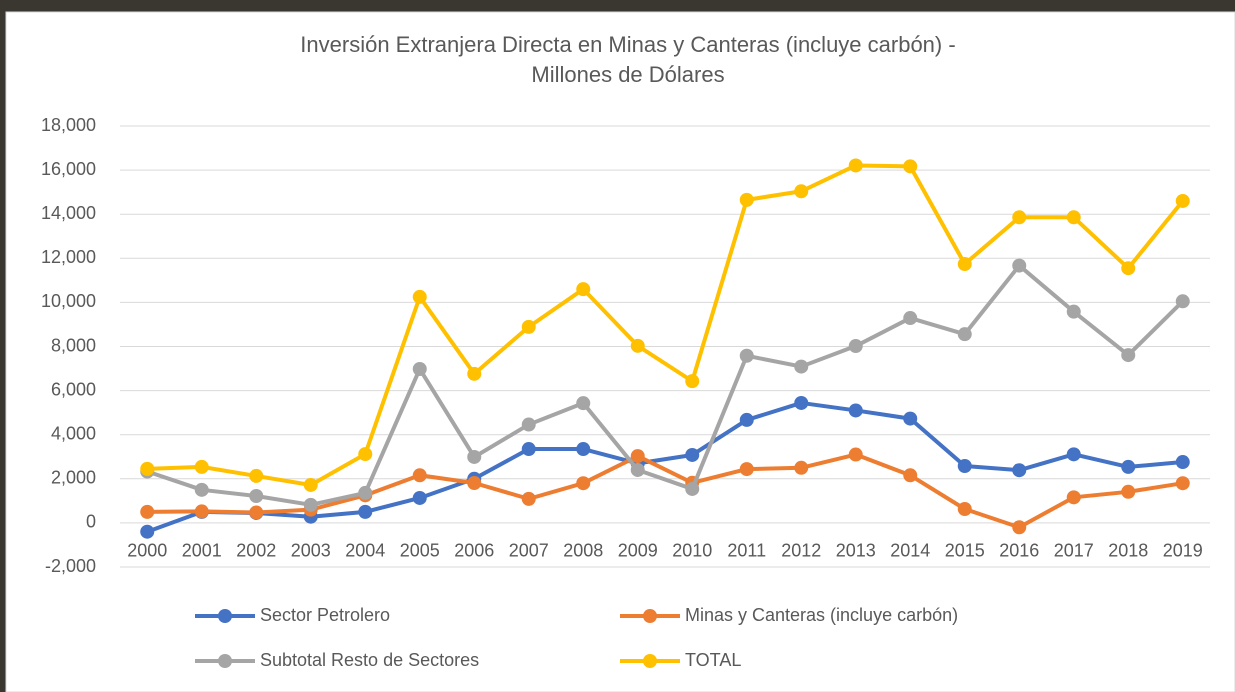  I want to click on x-tick-label: 2005, so click(420, 551).